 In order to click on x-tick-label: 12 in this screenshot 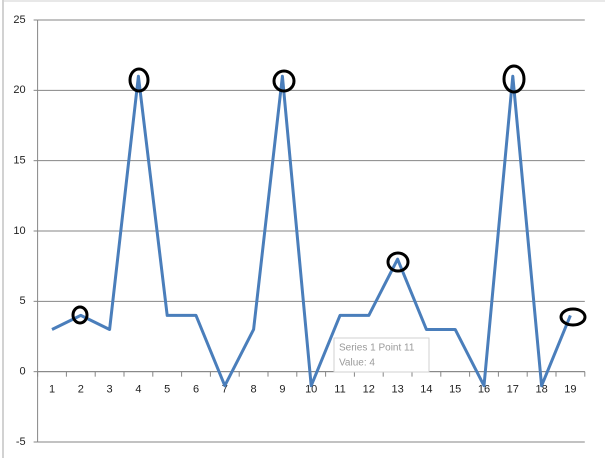, I will do `click(369, 390)`.